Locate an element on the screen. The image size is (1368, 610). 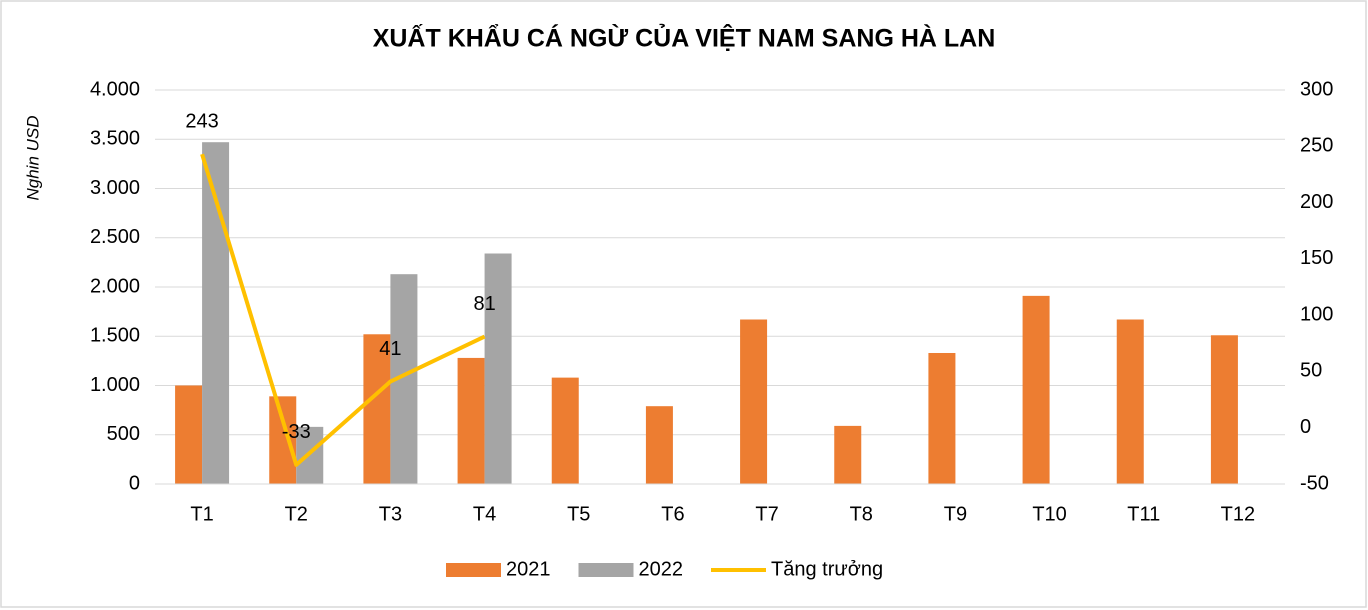
y2-tick-label: 0 is located at coordinates (1305, 427).